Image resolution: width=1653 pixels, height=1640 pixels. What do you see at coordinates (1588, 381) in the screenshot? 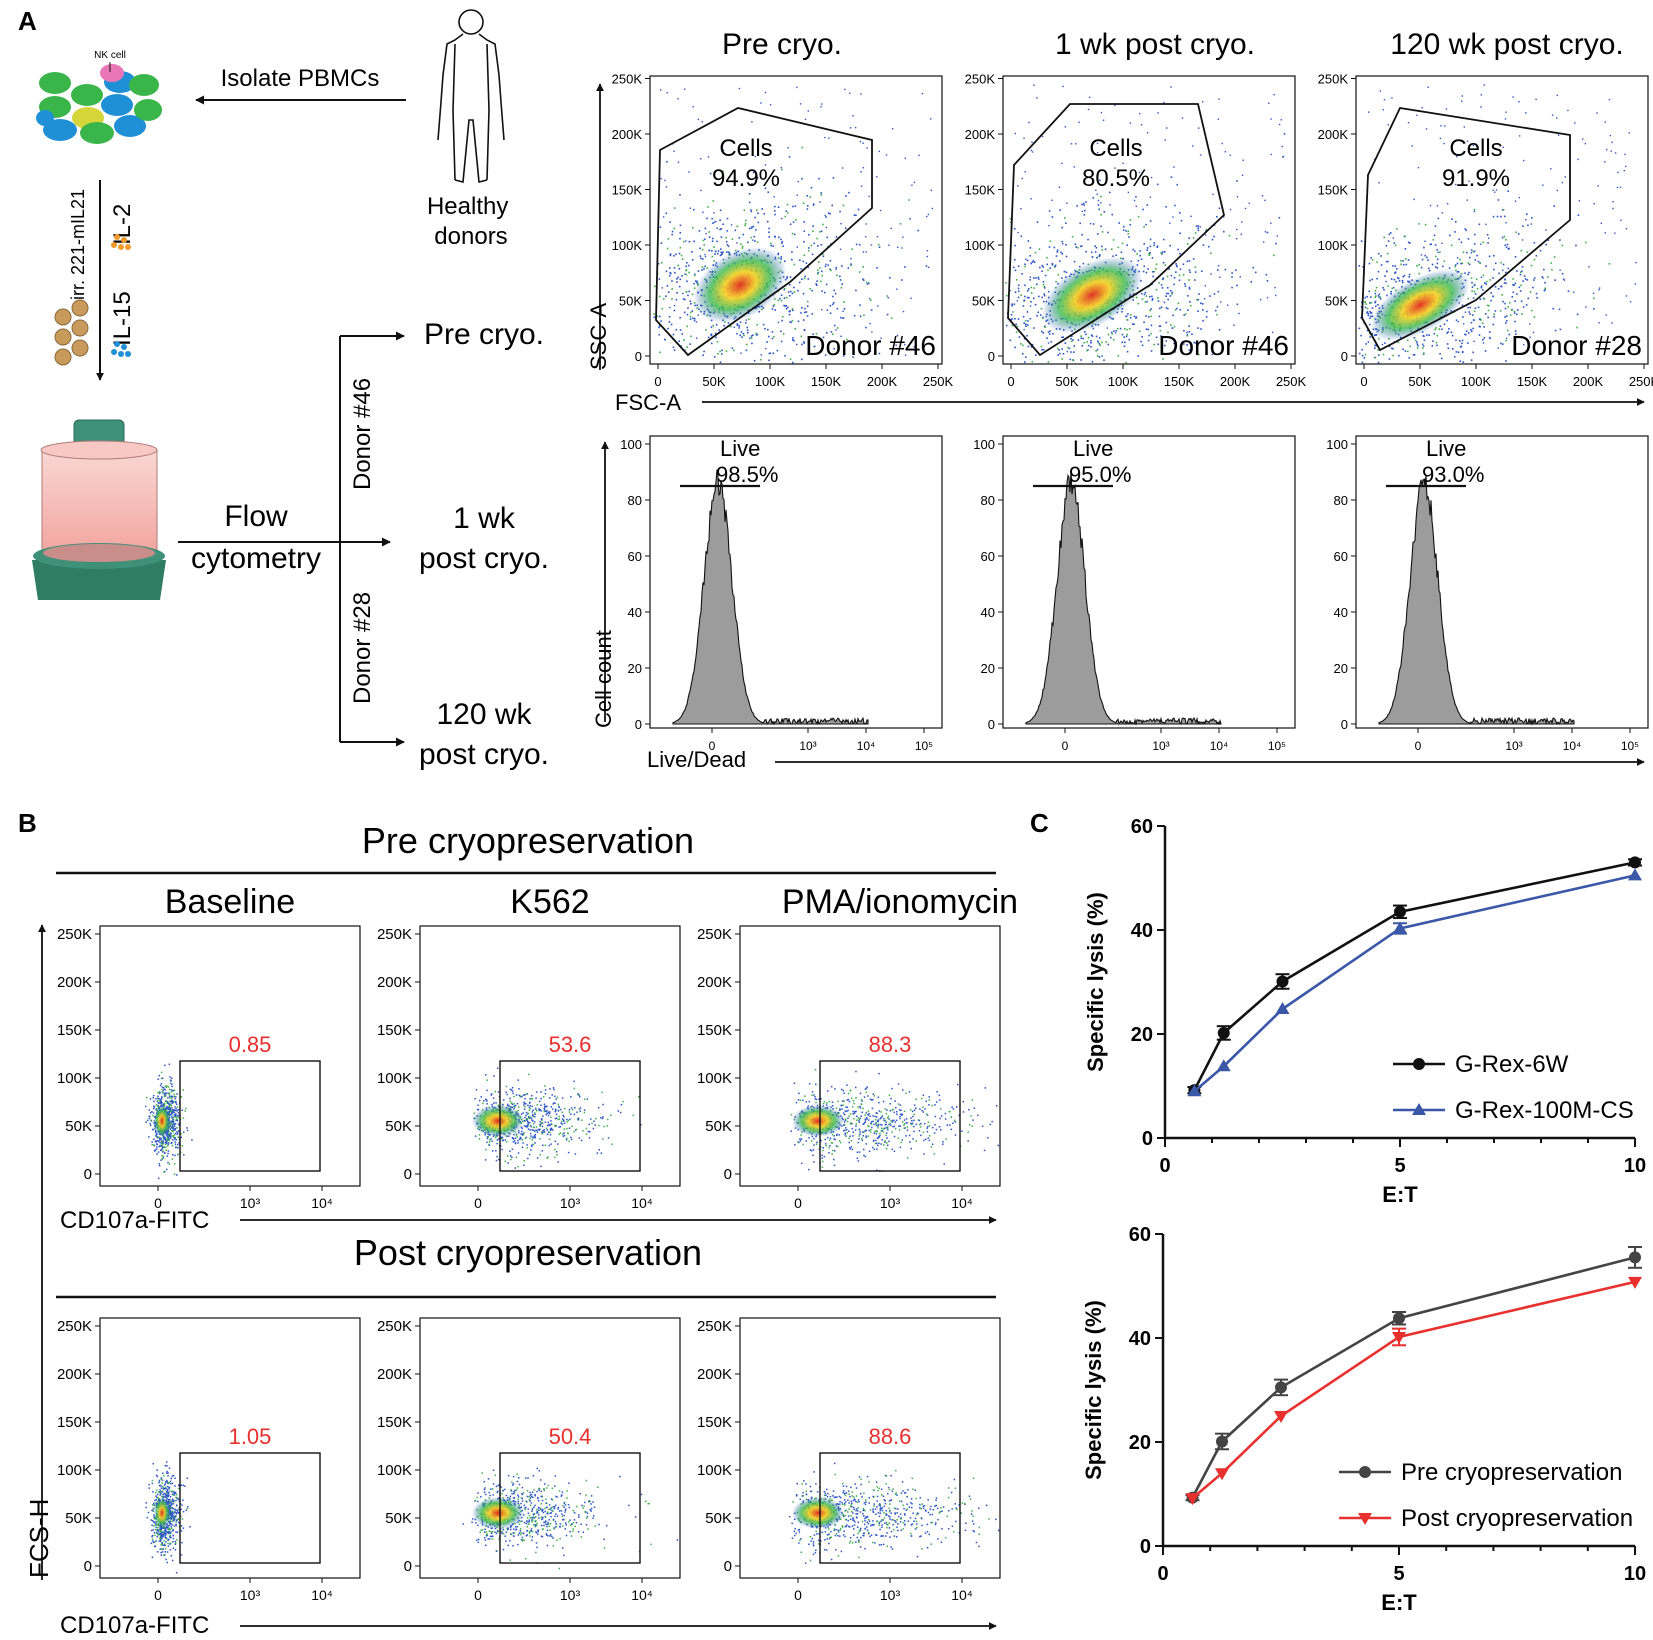
I see `x-tick-label: 200K` at bounding box center [1588, 381].